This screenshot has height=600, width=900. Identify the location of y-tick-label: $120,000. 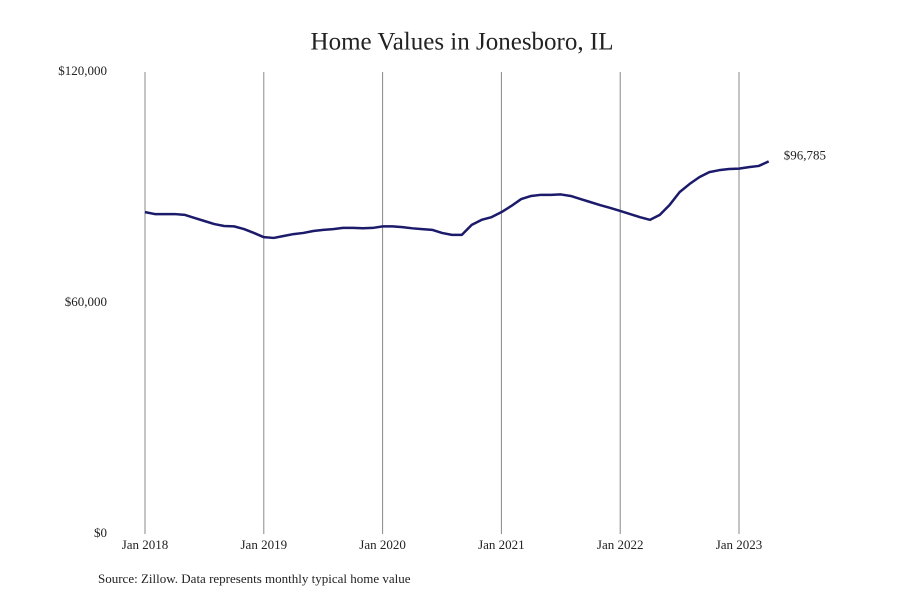
(82, 70).